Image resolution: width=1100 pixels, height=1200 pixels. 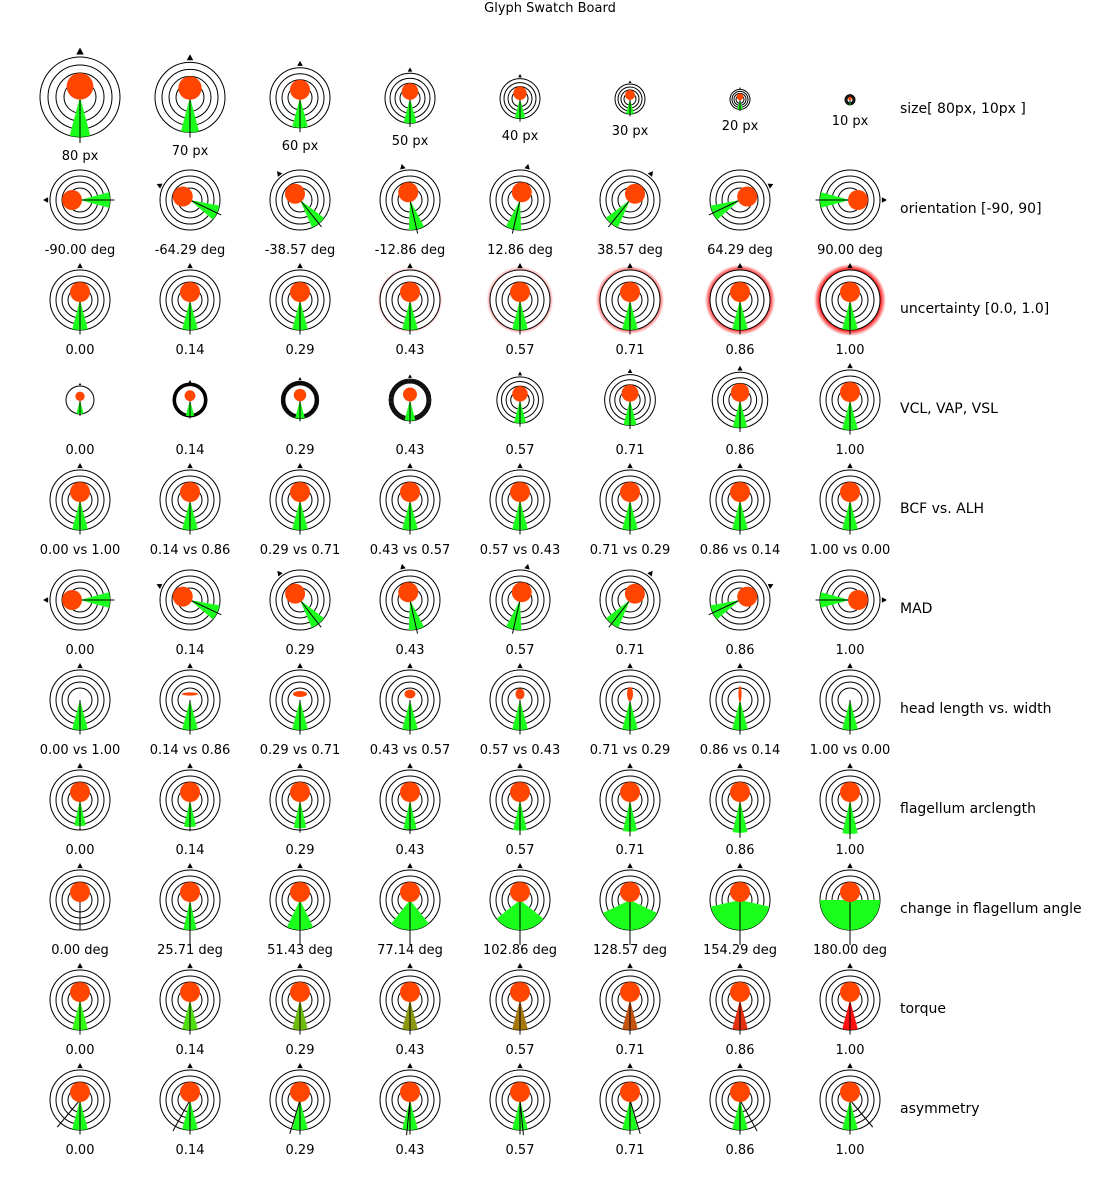 I want to click on glyph-caption: 1.00 vs 0.00, so click(x=850, y=550).